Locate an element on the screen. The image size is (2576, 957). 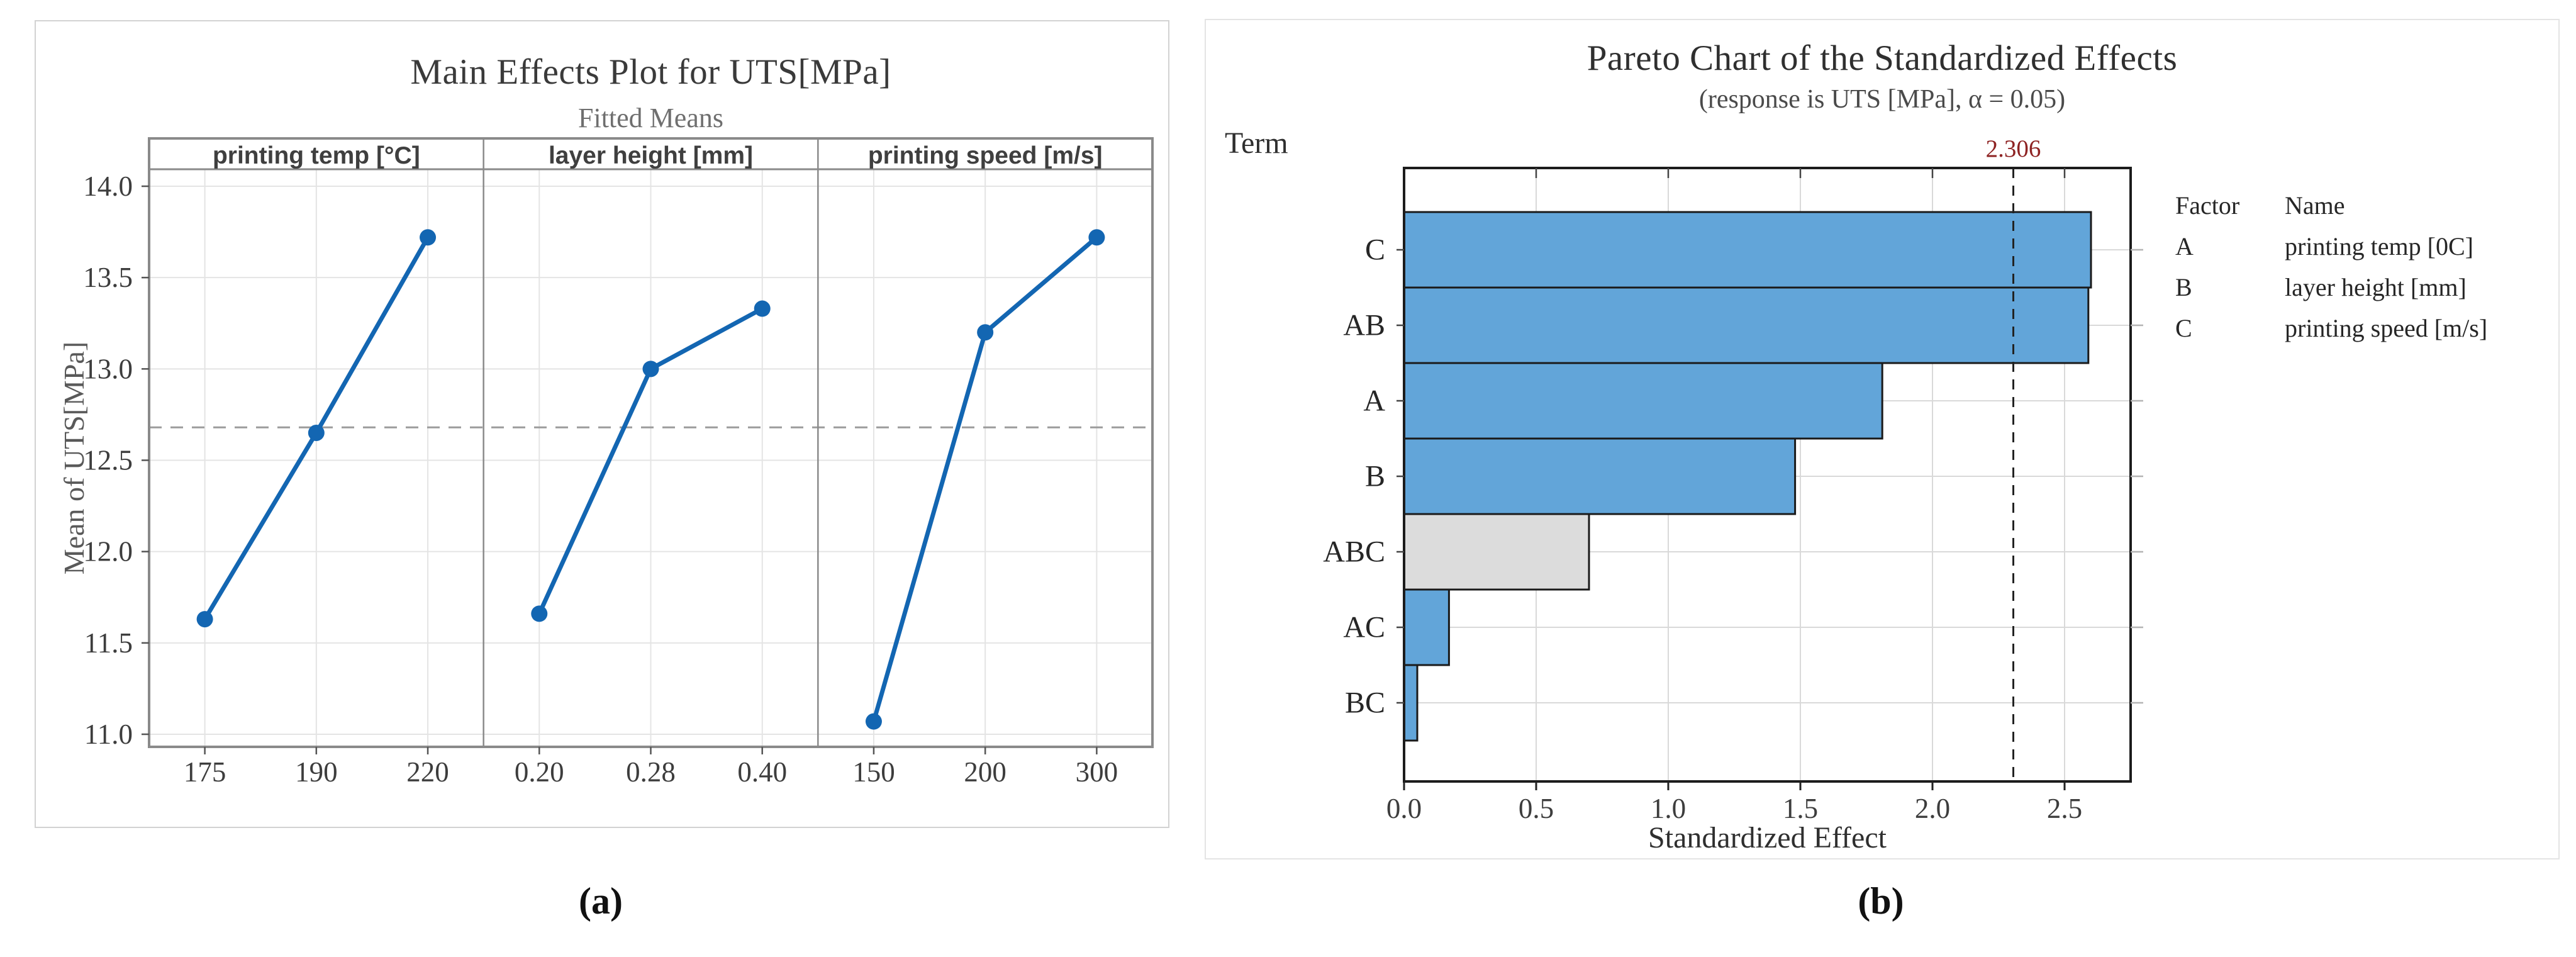
pareto-x-axis-label: Standardized Effect is located at coordinates (1767, 837).